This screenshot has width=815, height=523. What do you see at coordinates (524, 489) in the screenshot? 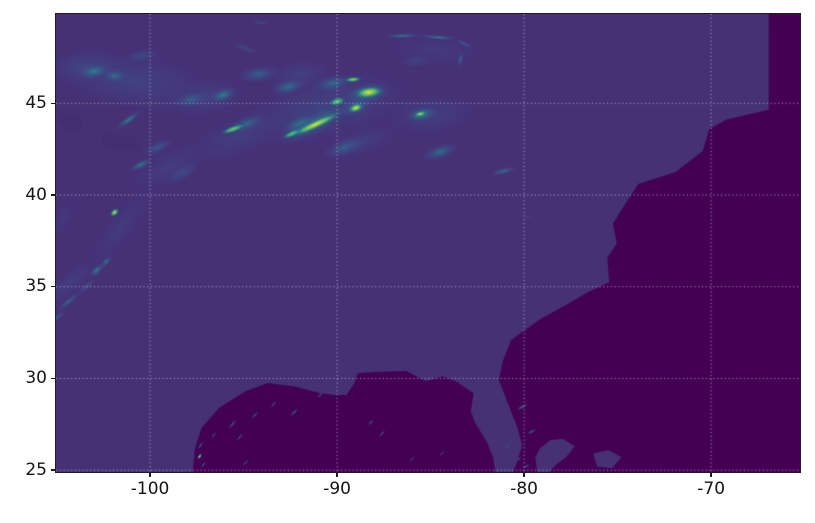
I see `x-tick-label: -80` at bounding box center [524, 489].